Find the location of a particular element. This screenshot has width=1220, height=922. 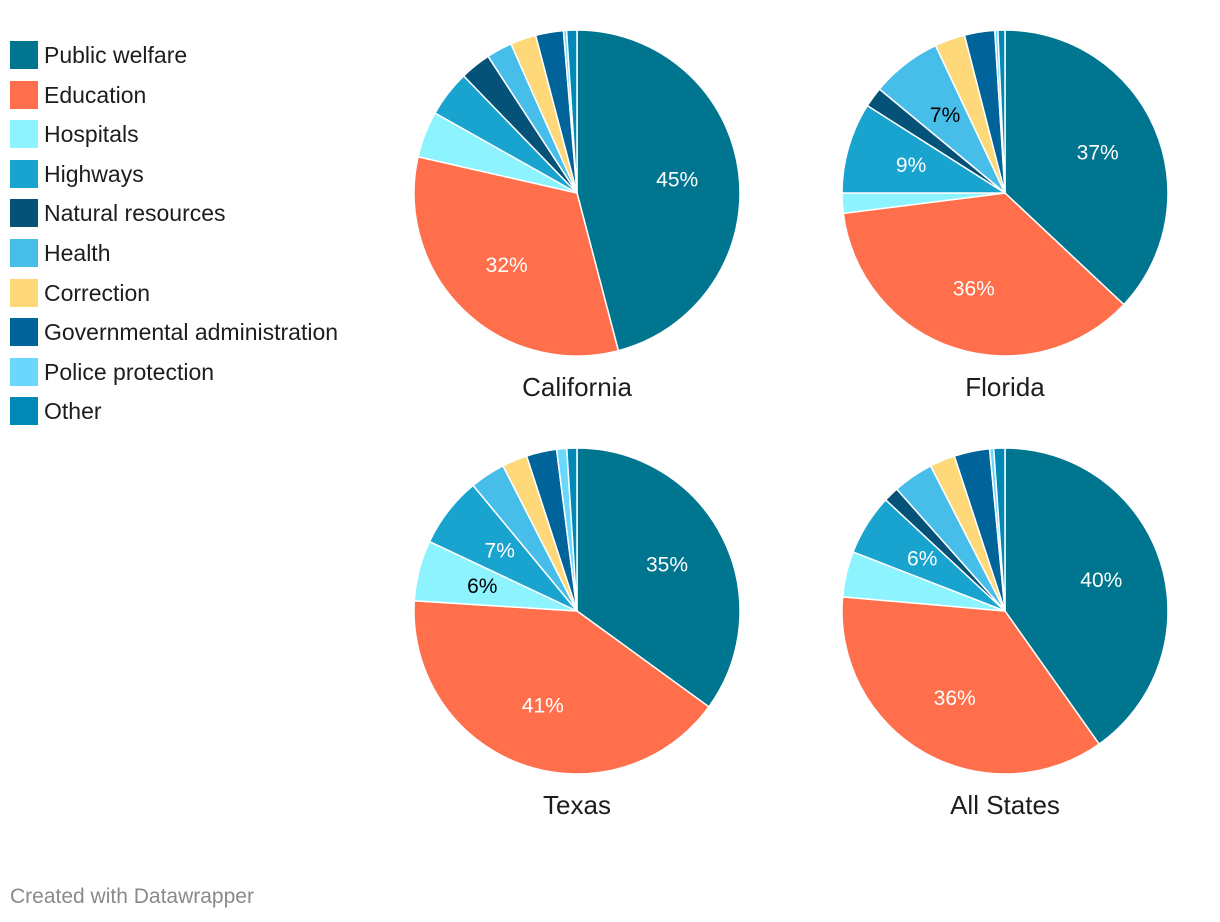

legend-label: Governmental administration is located at coordinates (191, 332).